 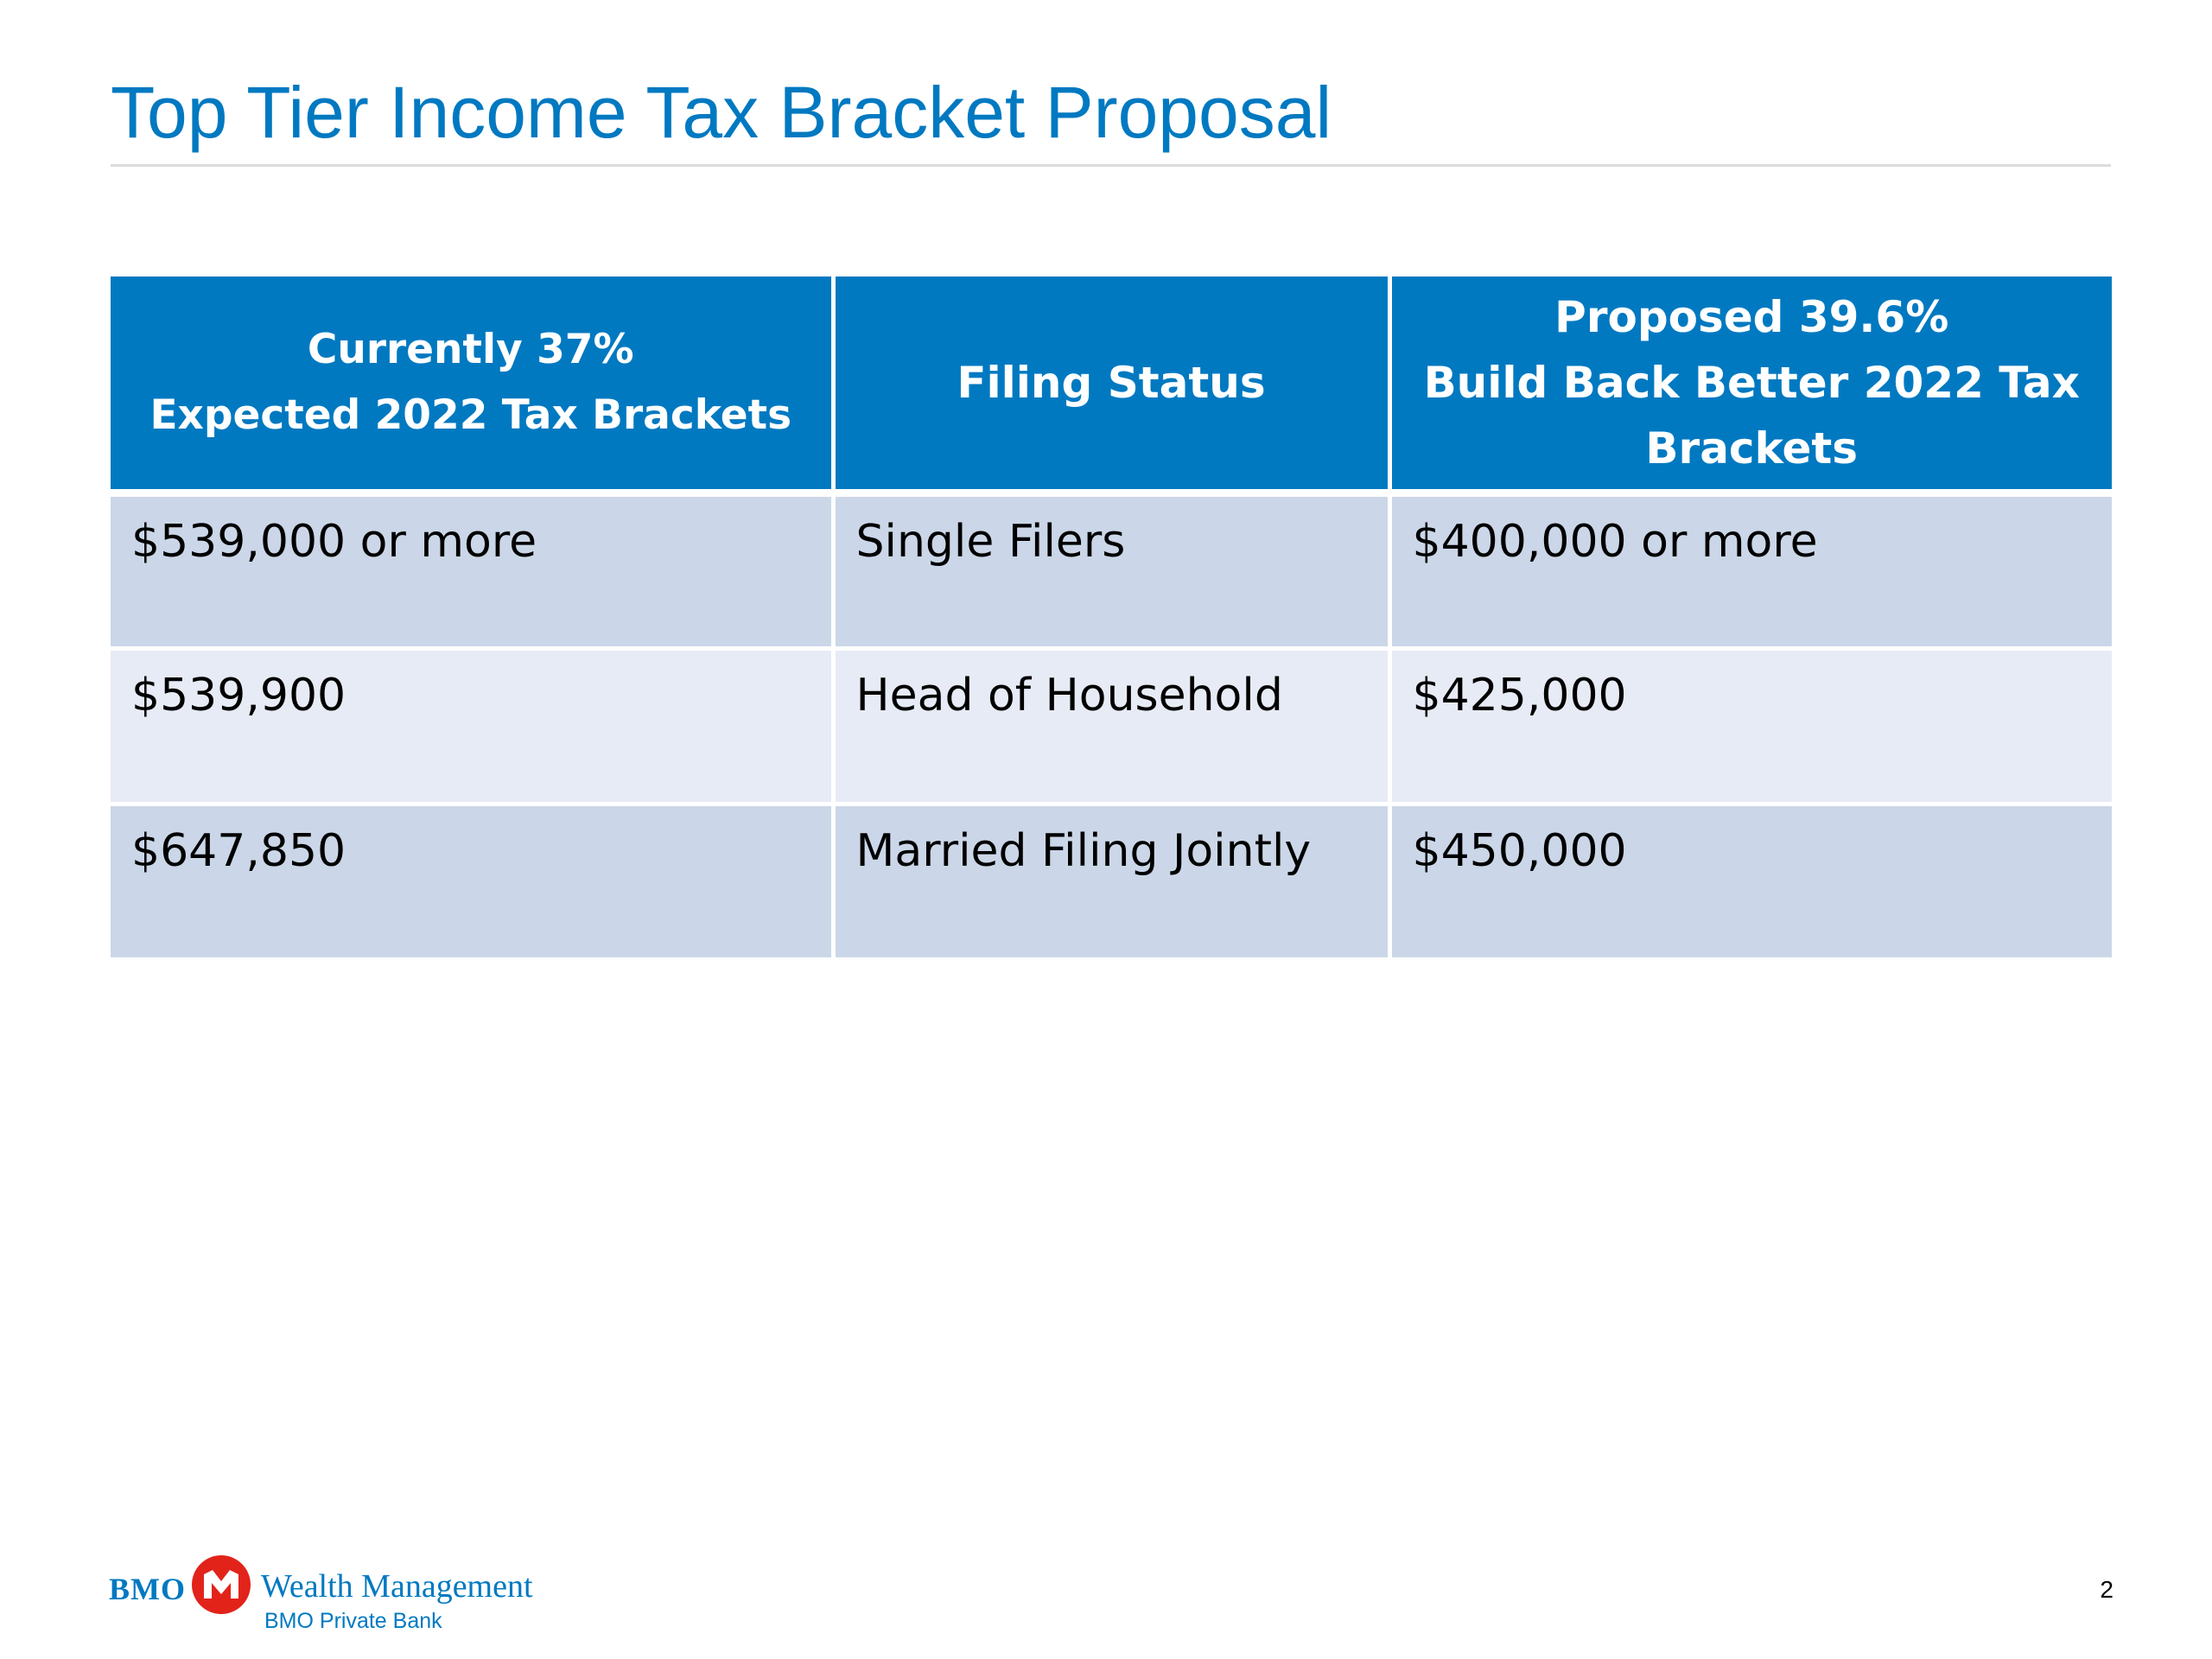 I want to click on header-filing-status: Filing Status, so click(x=1112, y=386).